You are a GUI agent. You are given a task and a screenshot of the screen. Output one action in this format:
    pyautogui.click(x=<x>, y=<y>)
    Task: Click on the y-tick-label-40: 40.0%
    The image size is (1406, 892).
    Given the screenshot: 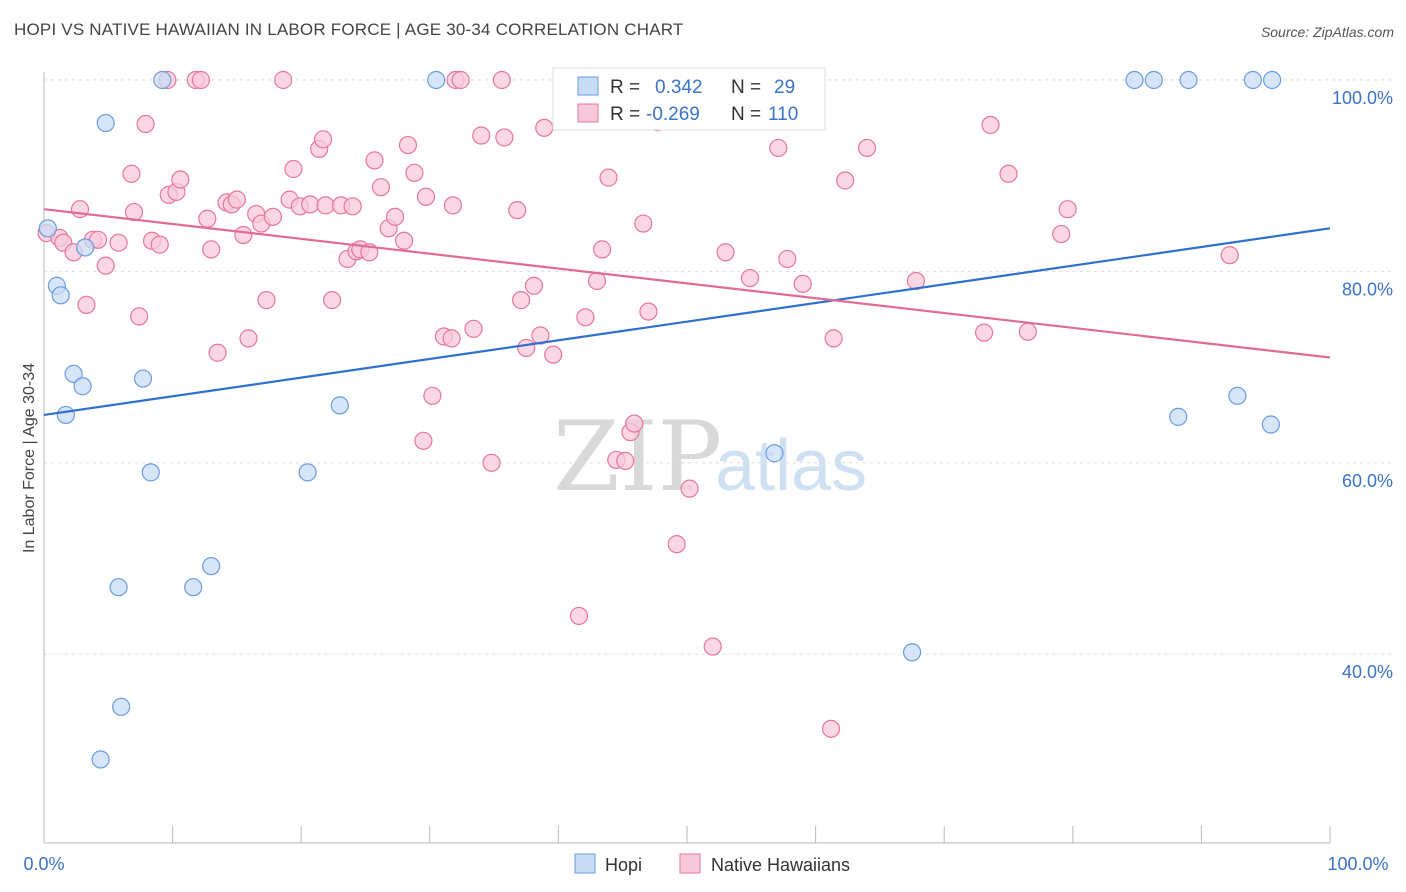 What is the action you would take?
    pyautogui.click(x=1367, y=672)
    